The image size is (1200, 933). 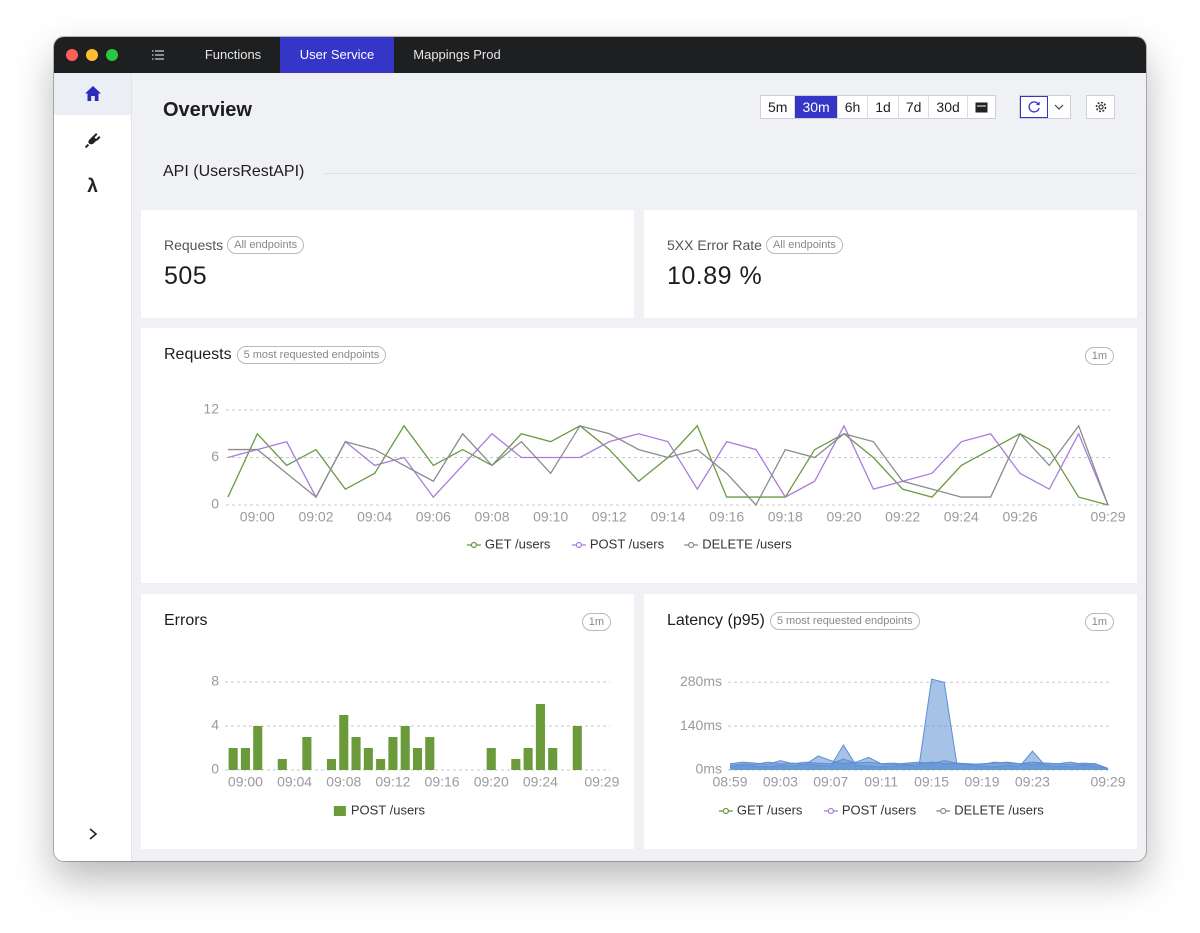 What do you see at coordinates (729, 782) in the screenshot?
I see `x-tick-label: 08:59` at bounding box center [729, 782].